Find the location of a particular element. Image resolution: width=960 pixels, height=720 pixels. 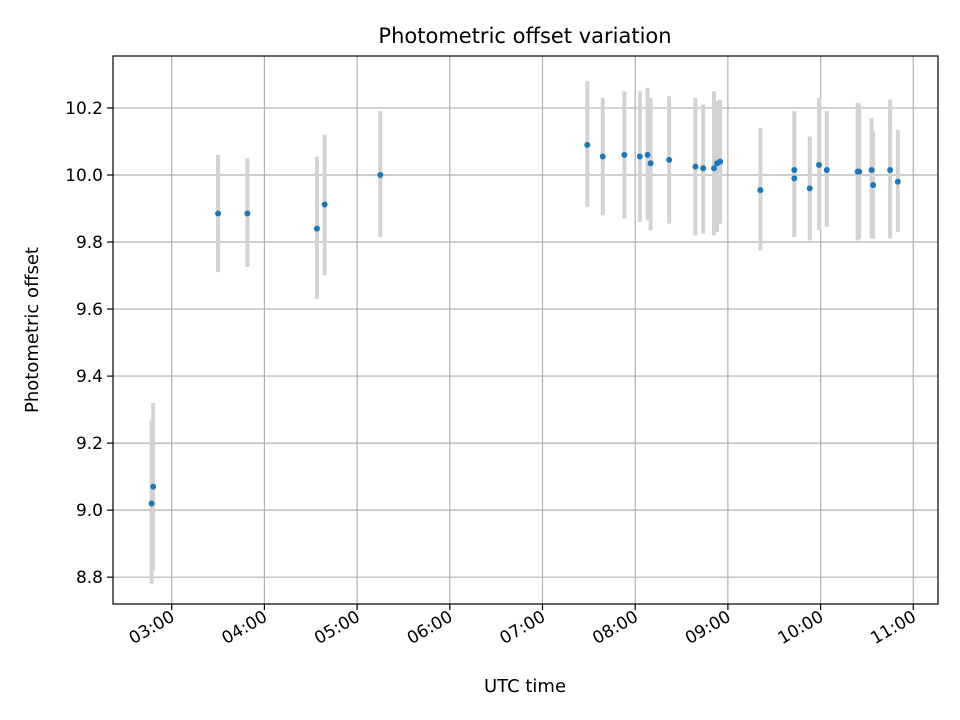

y-tick-label: 10.2 is located at coordinates (84, 109).